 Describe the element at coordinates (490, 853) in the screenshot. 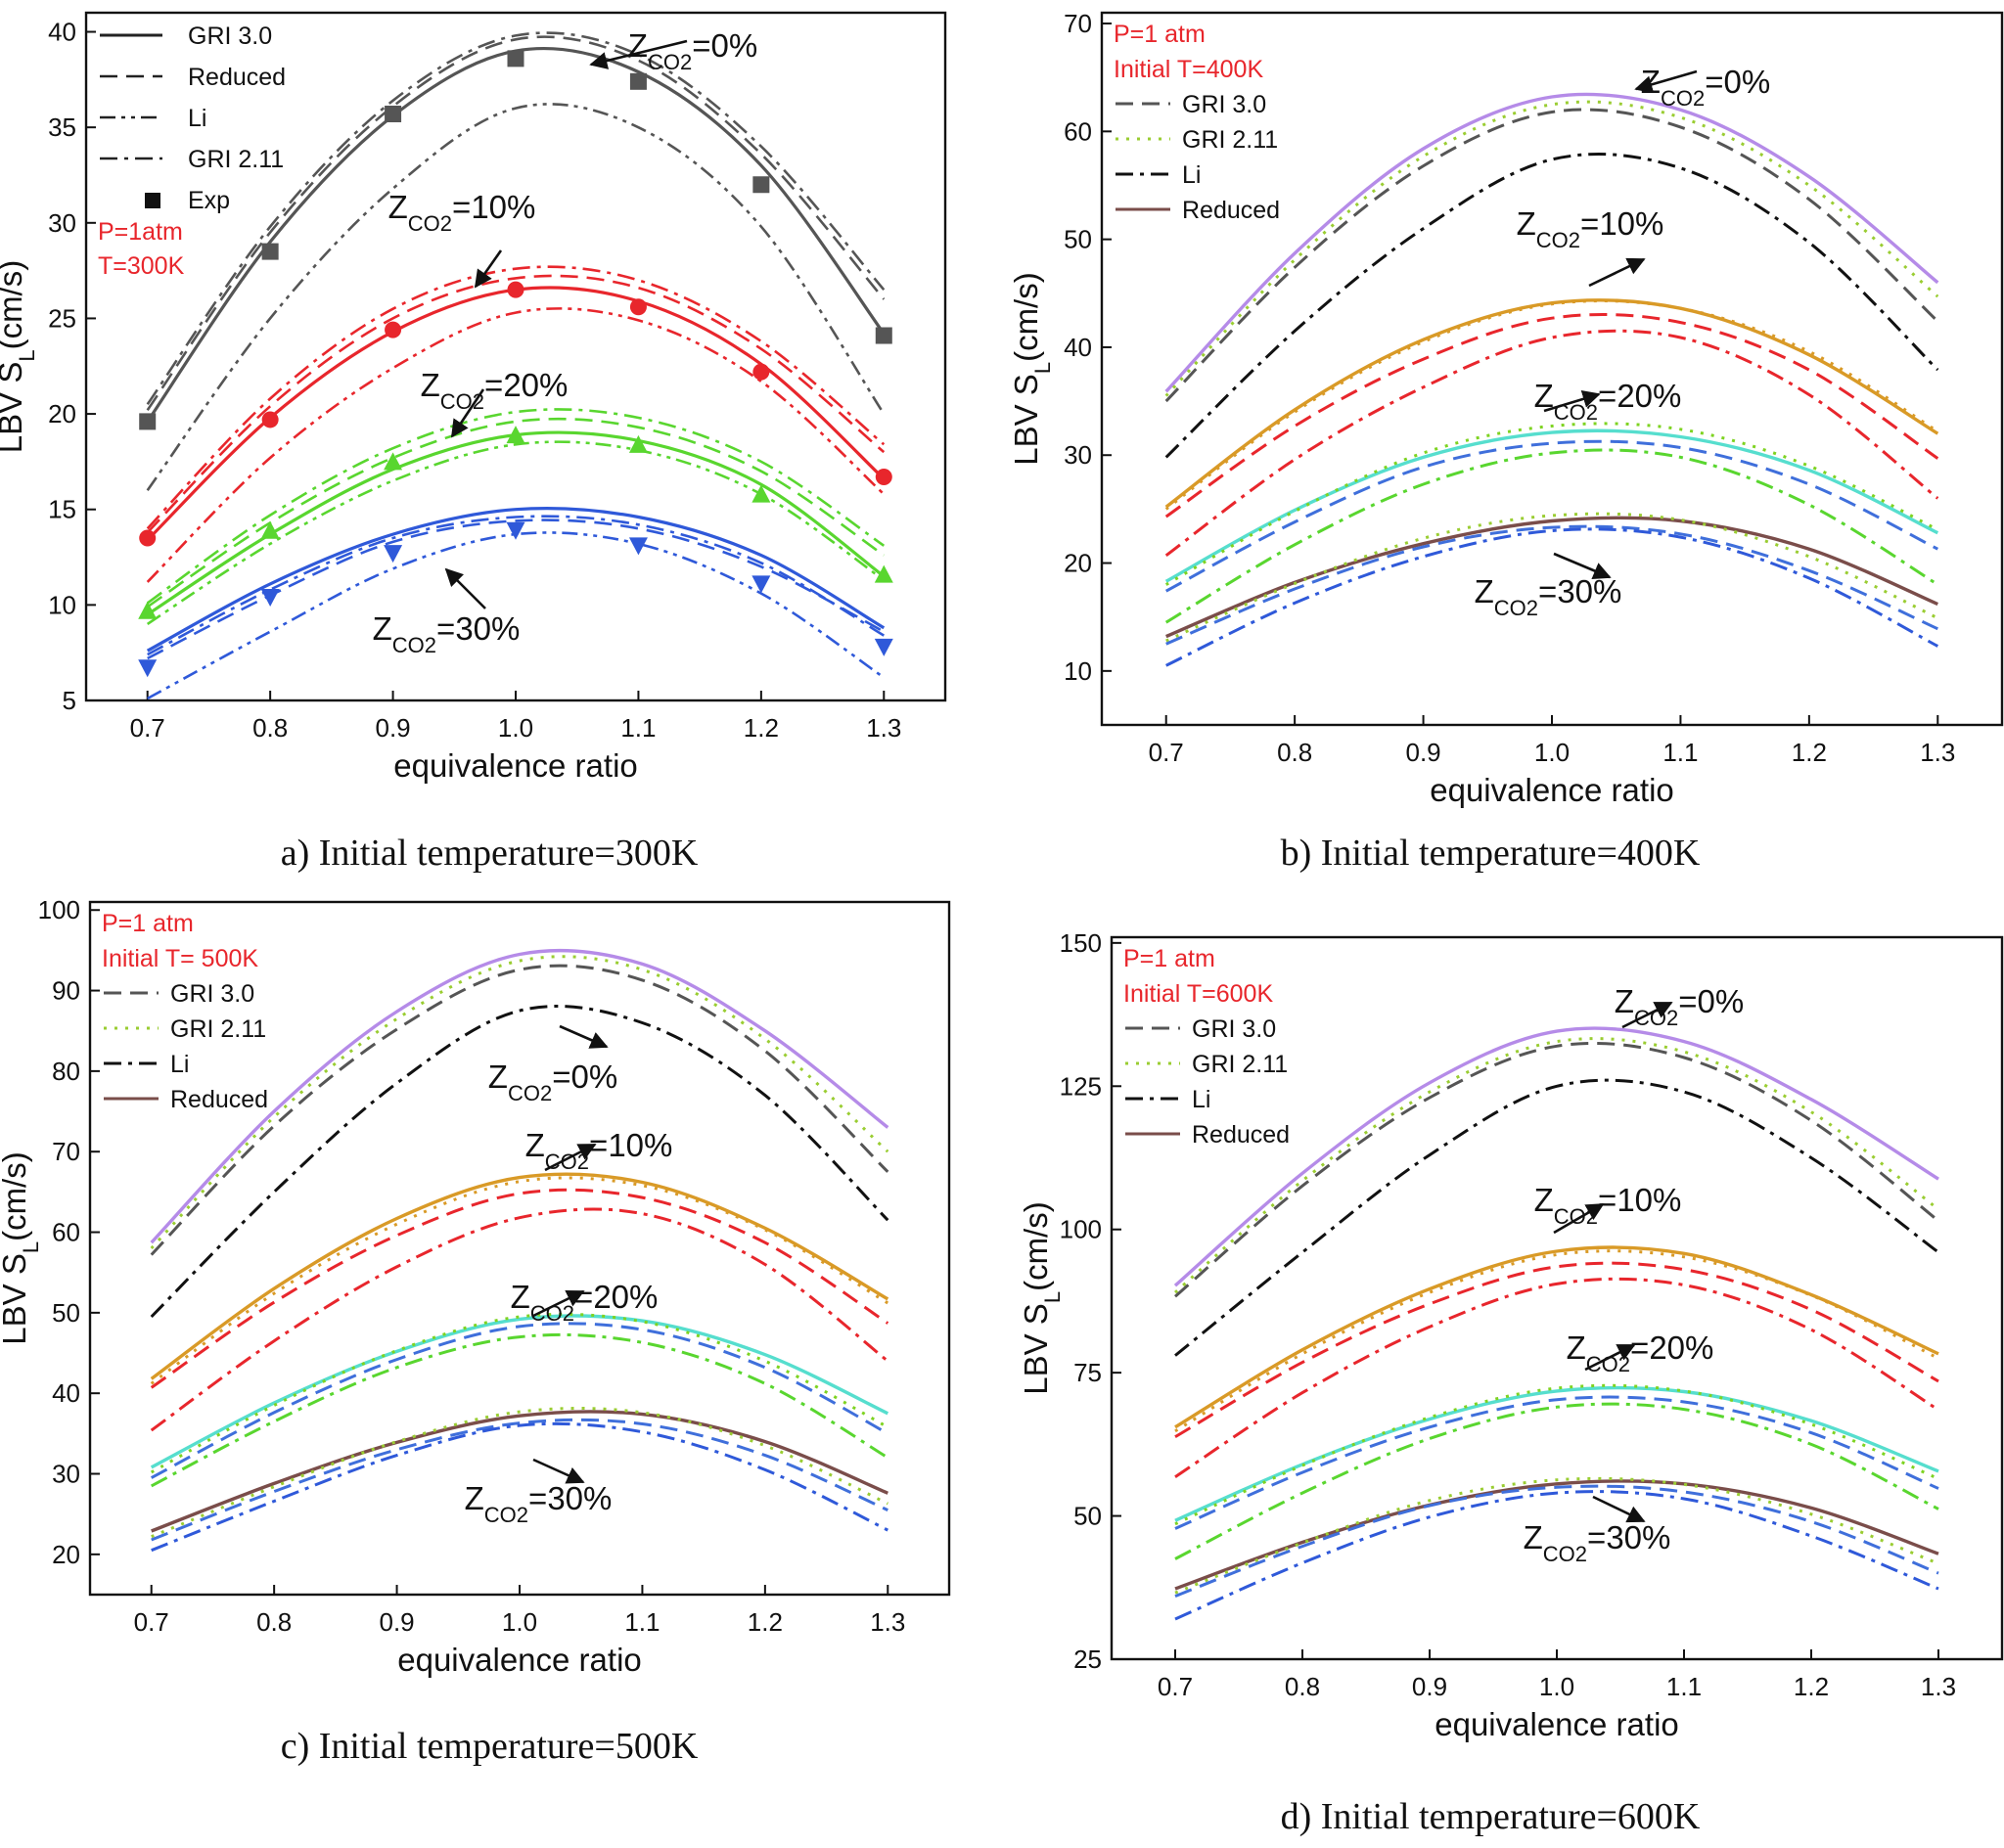

I see `panel-caption: a) Initial temperature=300K` at that location.